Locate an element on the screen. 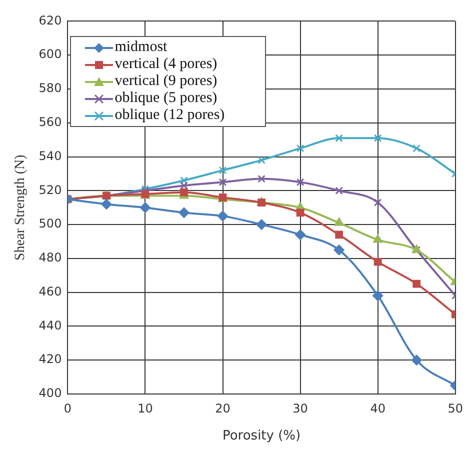 Image resolution: width=471 pixels, height=456 pixels. y-tick-label: 620 is located at coordinates (50, 20).